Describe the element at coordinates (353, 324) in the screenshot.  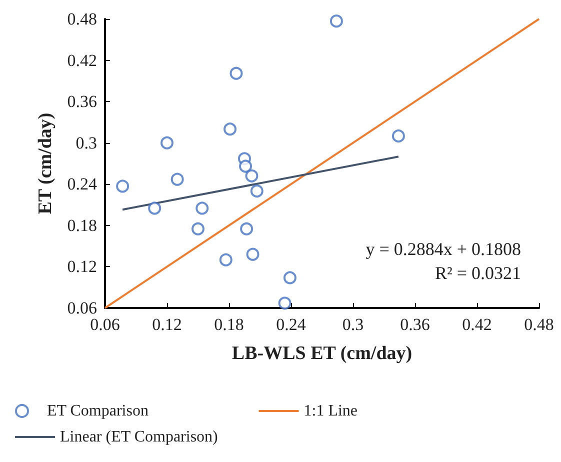
I see `x-tick-label: 0.3` at that location.